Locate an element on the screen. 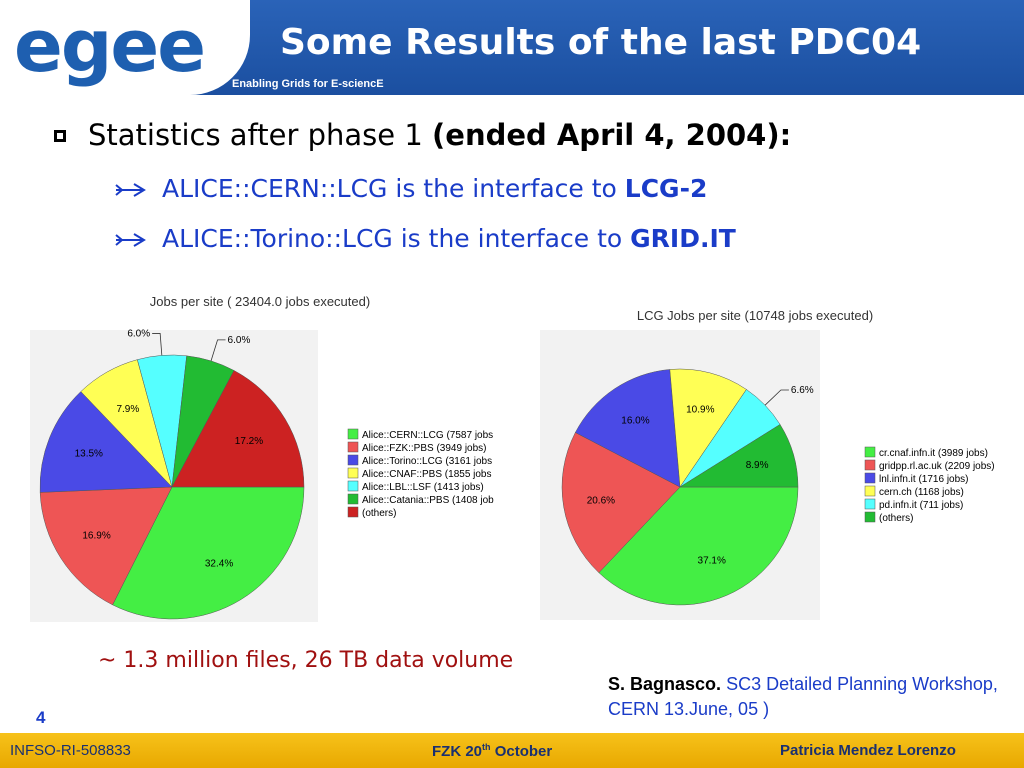 This screenshot has height=768, width=1024. footer-sup: th is located at coordinates (486, 747).